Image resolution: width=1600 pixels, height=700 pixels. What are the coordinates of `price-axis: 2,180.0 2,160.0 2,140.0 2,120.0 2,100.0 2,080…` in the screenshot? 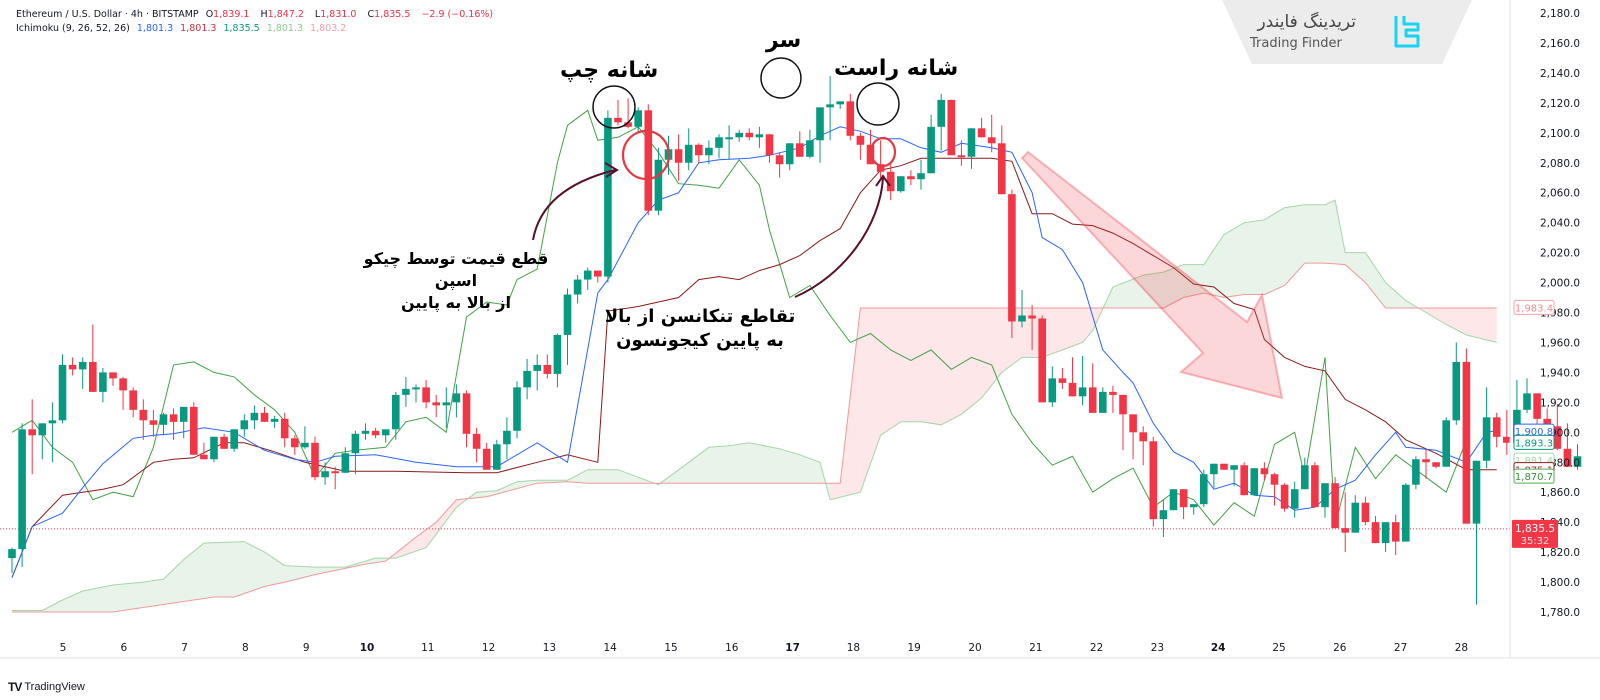 It's located at (1544, 329).